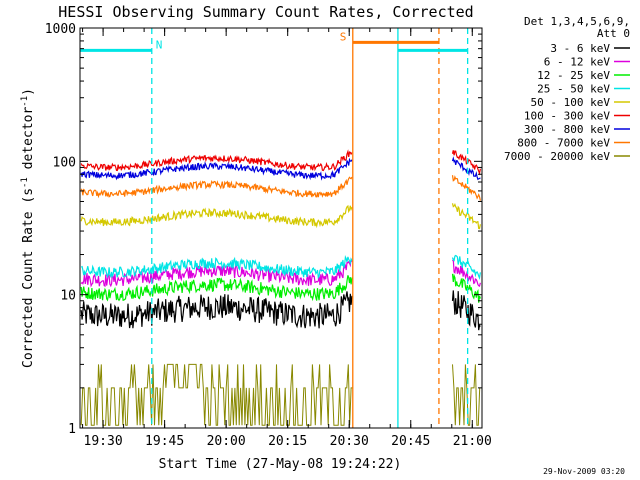  I want to click on legend-header-line-1: Det 1,3,4,5,6,9,, so click(577, 21).